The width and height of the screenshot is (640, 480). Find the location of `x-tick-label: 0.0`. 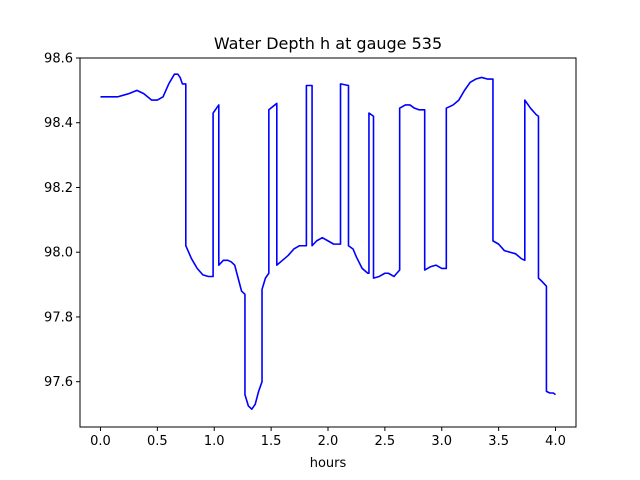

x-tick-label: 0.0 is located at coordinates (100, 441).